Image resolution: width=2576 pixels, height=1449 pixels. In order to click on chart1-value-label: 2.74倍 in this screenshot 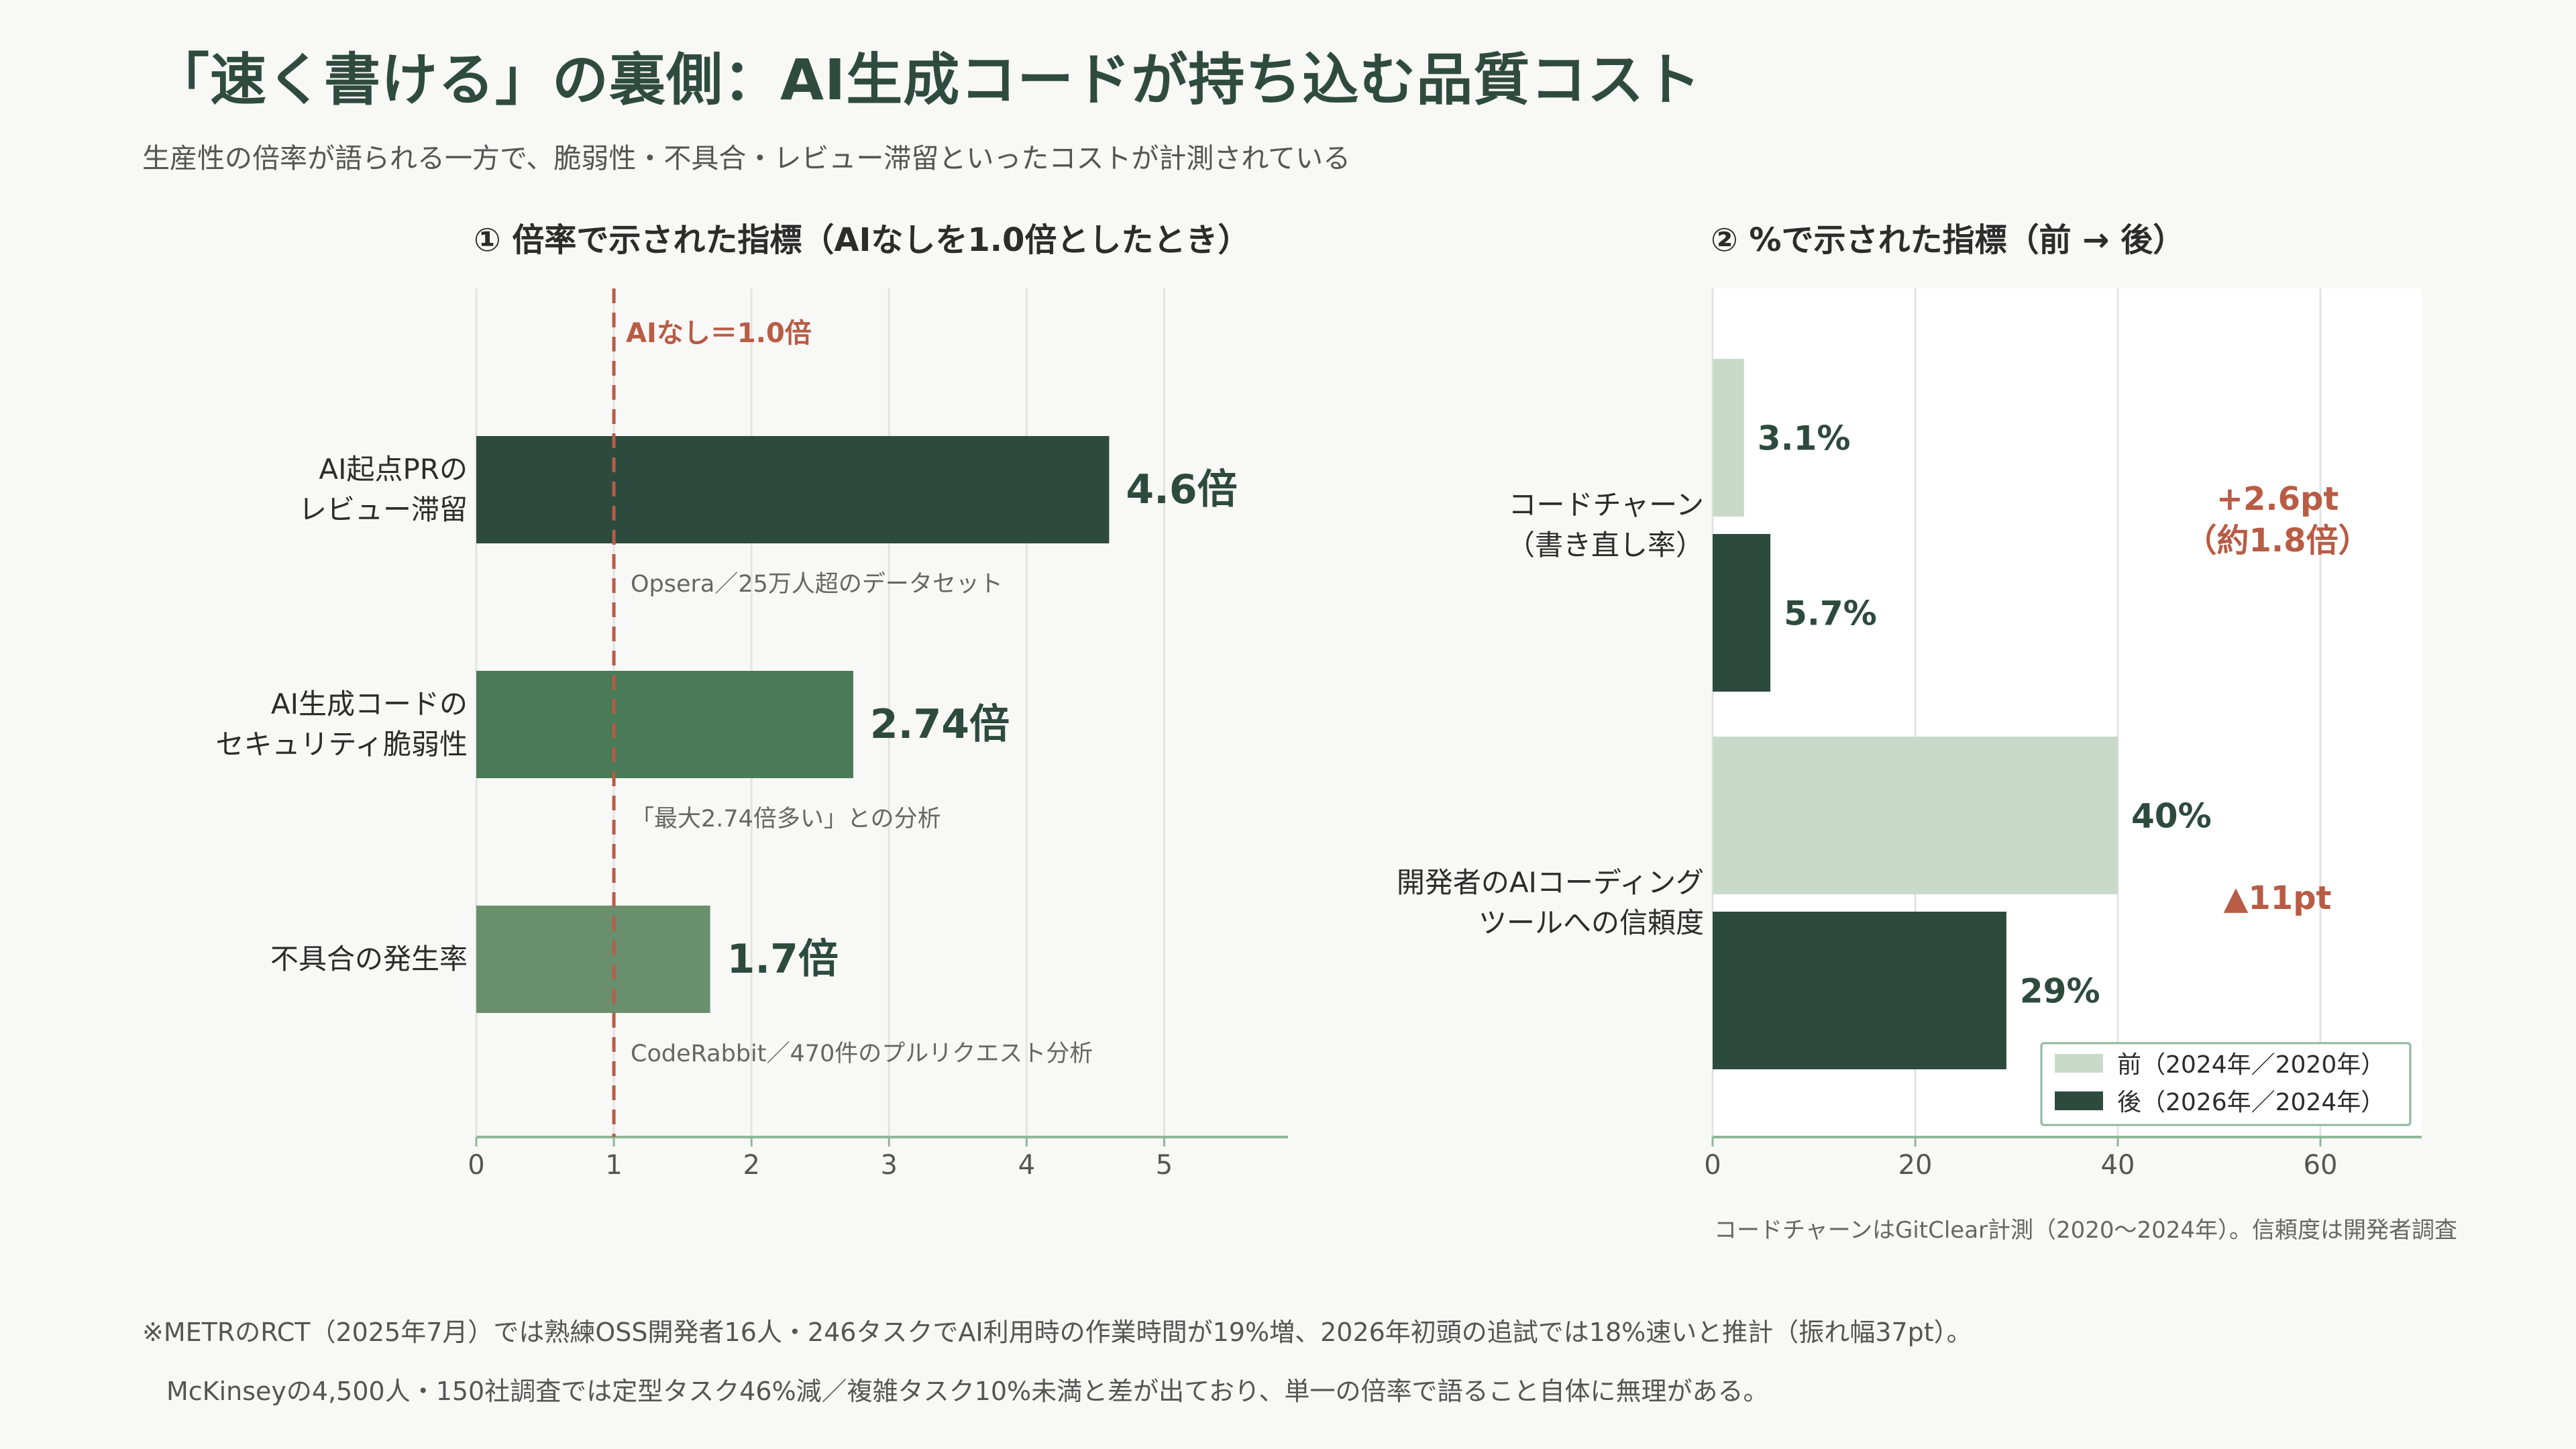, I will do `click(940, 724)`.